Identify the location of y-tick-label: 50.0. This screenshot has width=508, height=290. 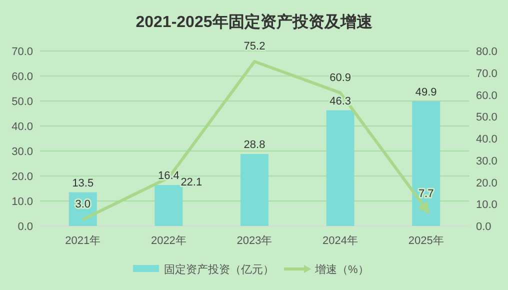
(22, 102).